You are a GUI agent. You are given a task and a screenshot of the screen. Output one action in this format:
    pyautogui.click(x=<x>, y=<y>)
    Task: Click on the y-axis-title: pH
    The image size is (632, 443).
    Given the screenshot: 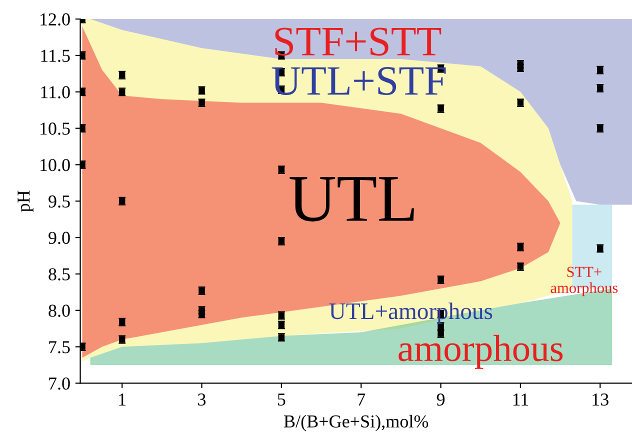 What is the action you would take?
    pyautogui.click(x=26, y=201)
    